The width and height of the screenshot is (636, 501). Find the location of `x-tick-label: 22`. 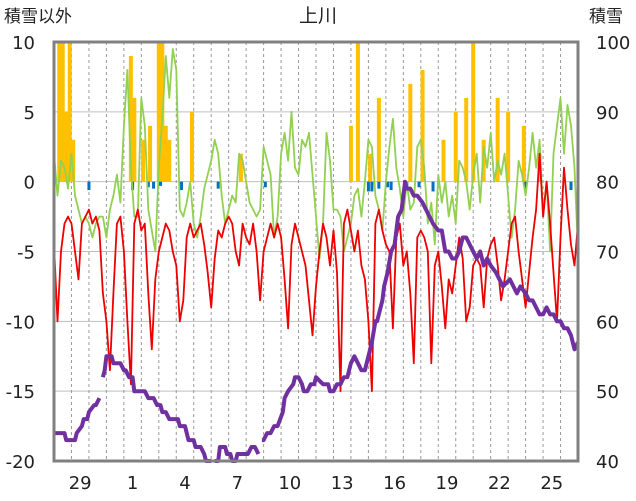

x-tick-label: 22 is located at coordinates (499, 483).